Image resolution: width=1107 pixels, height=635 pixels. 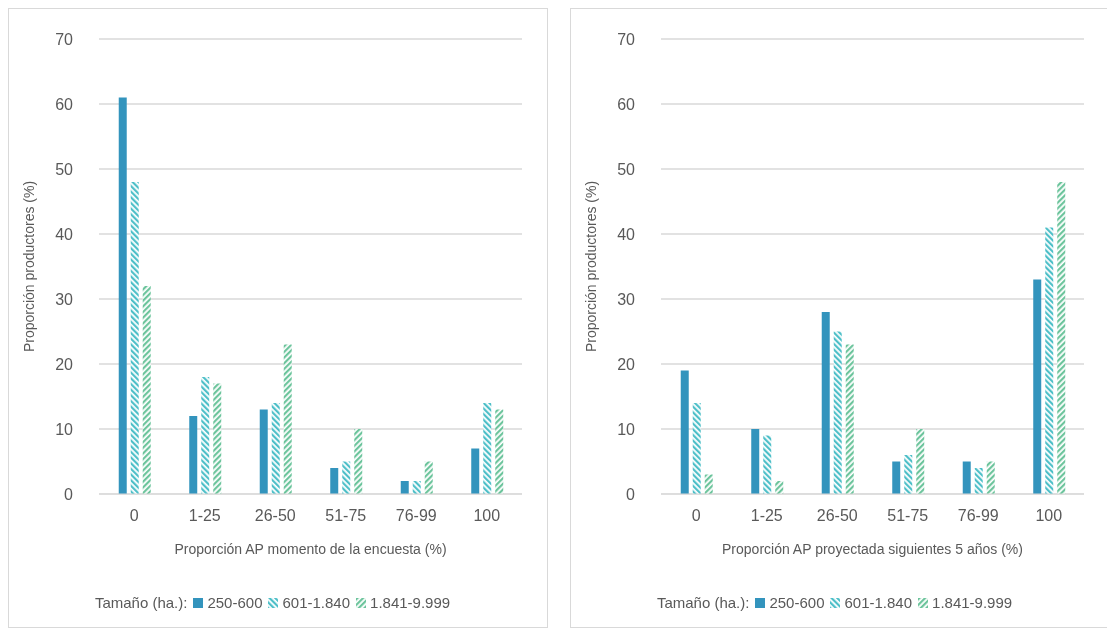 I want to click on x-axis-title: Proporción AP proyectada siguientes 5 años (%), so click(x=872, y=549).